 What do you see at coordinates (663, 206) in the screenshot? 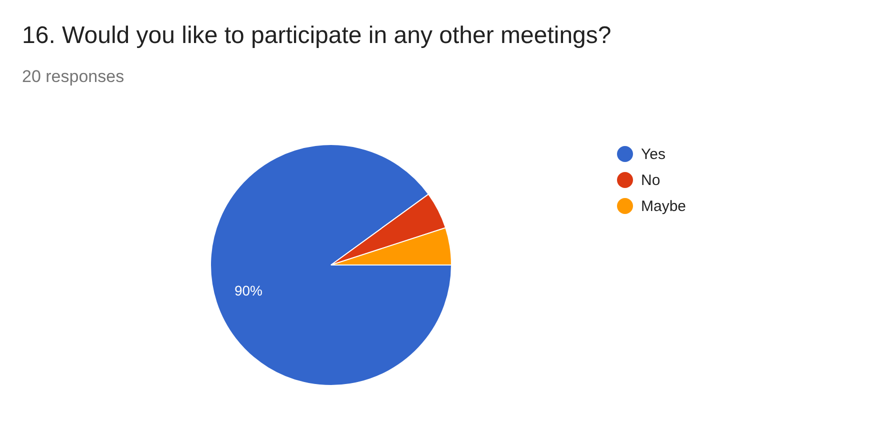
I see `legend-label: Maybe` at bounding box center [663, 206].